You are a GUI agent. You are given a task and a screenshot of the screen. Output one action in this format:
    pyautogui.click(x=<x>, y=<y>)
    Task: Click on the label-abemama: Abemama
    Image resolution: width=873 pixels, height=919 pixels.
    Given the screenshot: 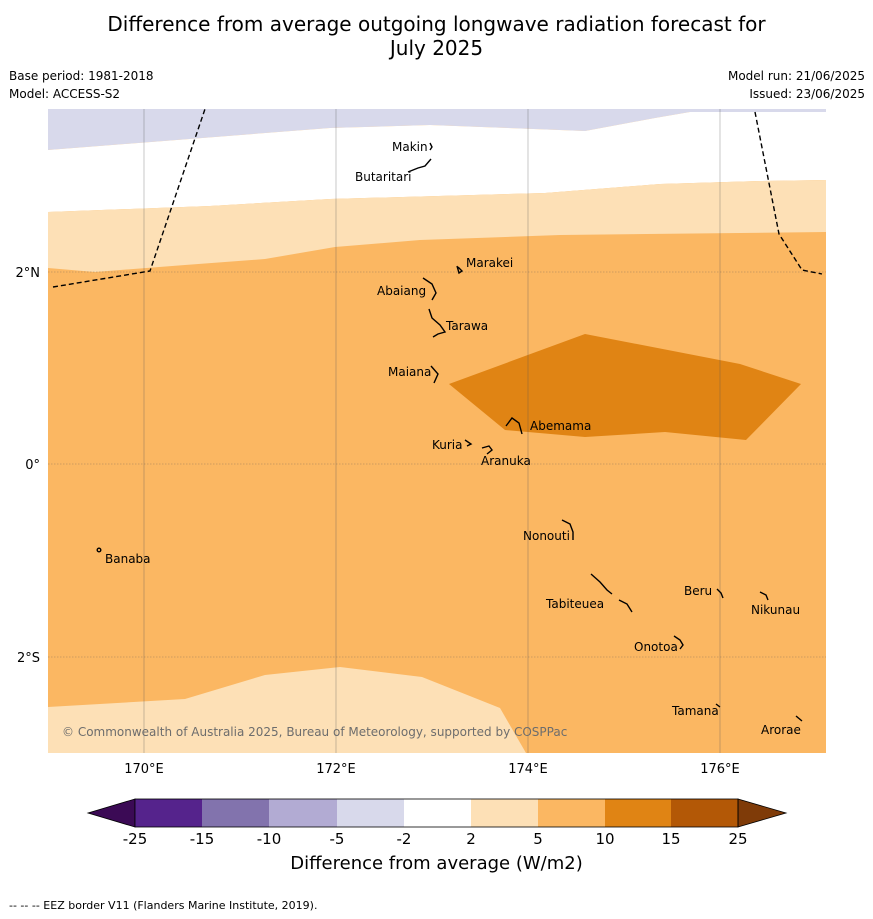 What is the action you would take?
    pyautogui.click(x=560, y=426)
    